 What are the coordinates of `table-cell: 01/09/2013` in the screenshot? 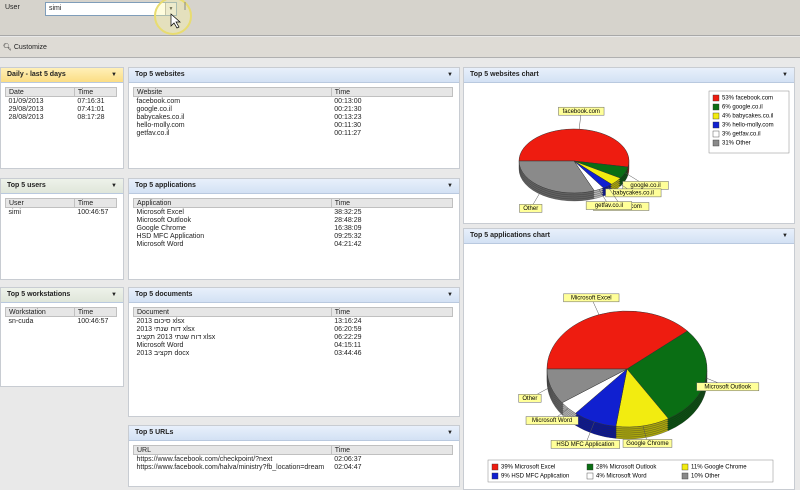 It's located at (26, 101).